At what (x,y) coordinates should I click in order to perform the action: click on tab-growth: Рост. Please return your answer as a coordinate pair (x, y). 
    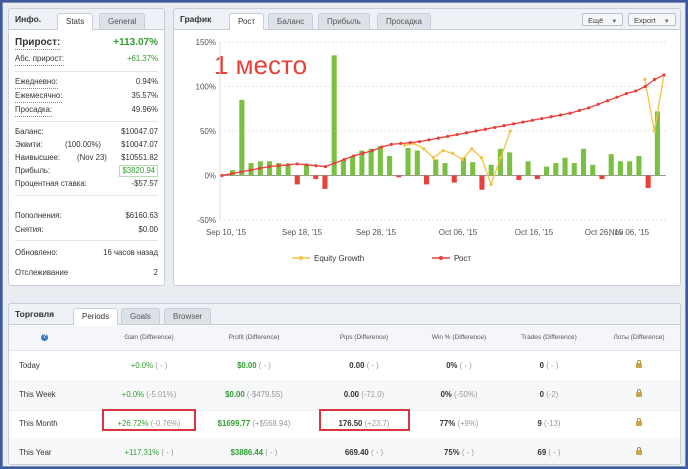
    Looking at the image, I should click on (247, 21).